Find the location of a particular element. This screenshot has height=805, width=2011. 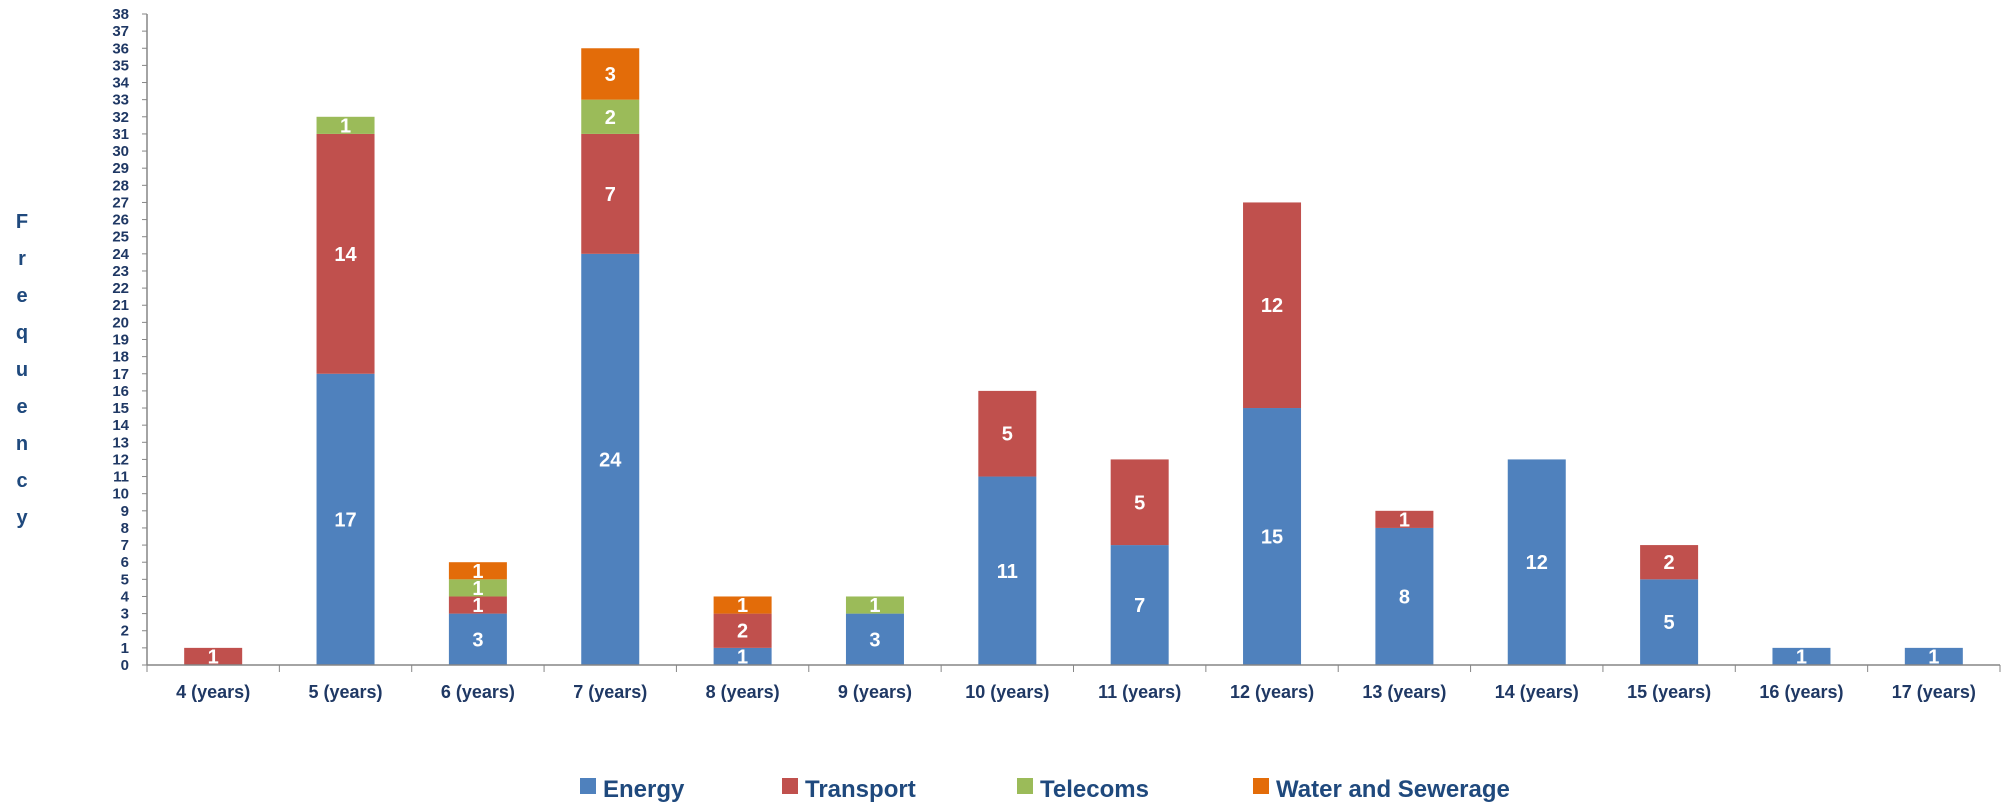

y-axis-label-letter: n is located at coordinates (22, 444).